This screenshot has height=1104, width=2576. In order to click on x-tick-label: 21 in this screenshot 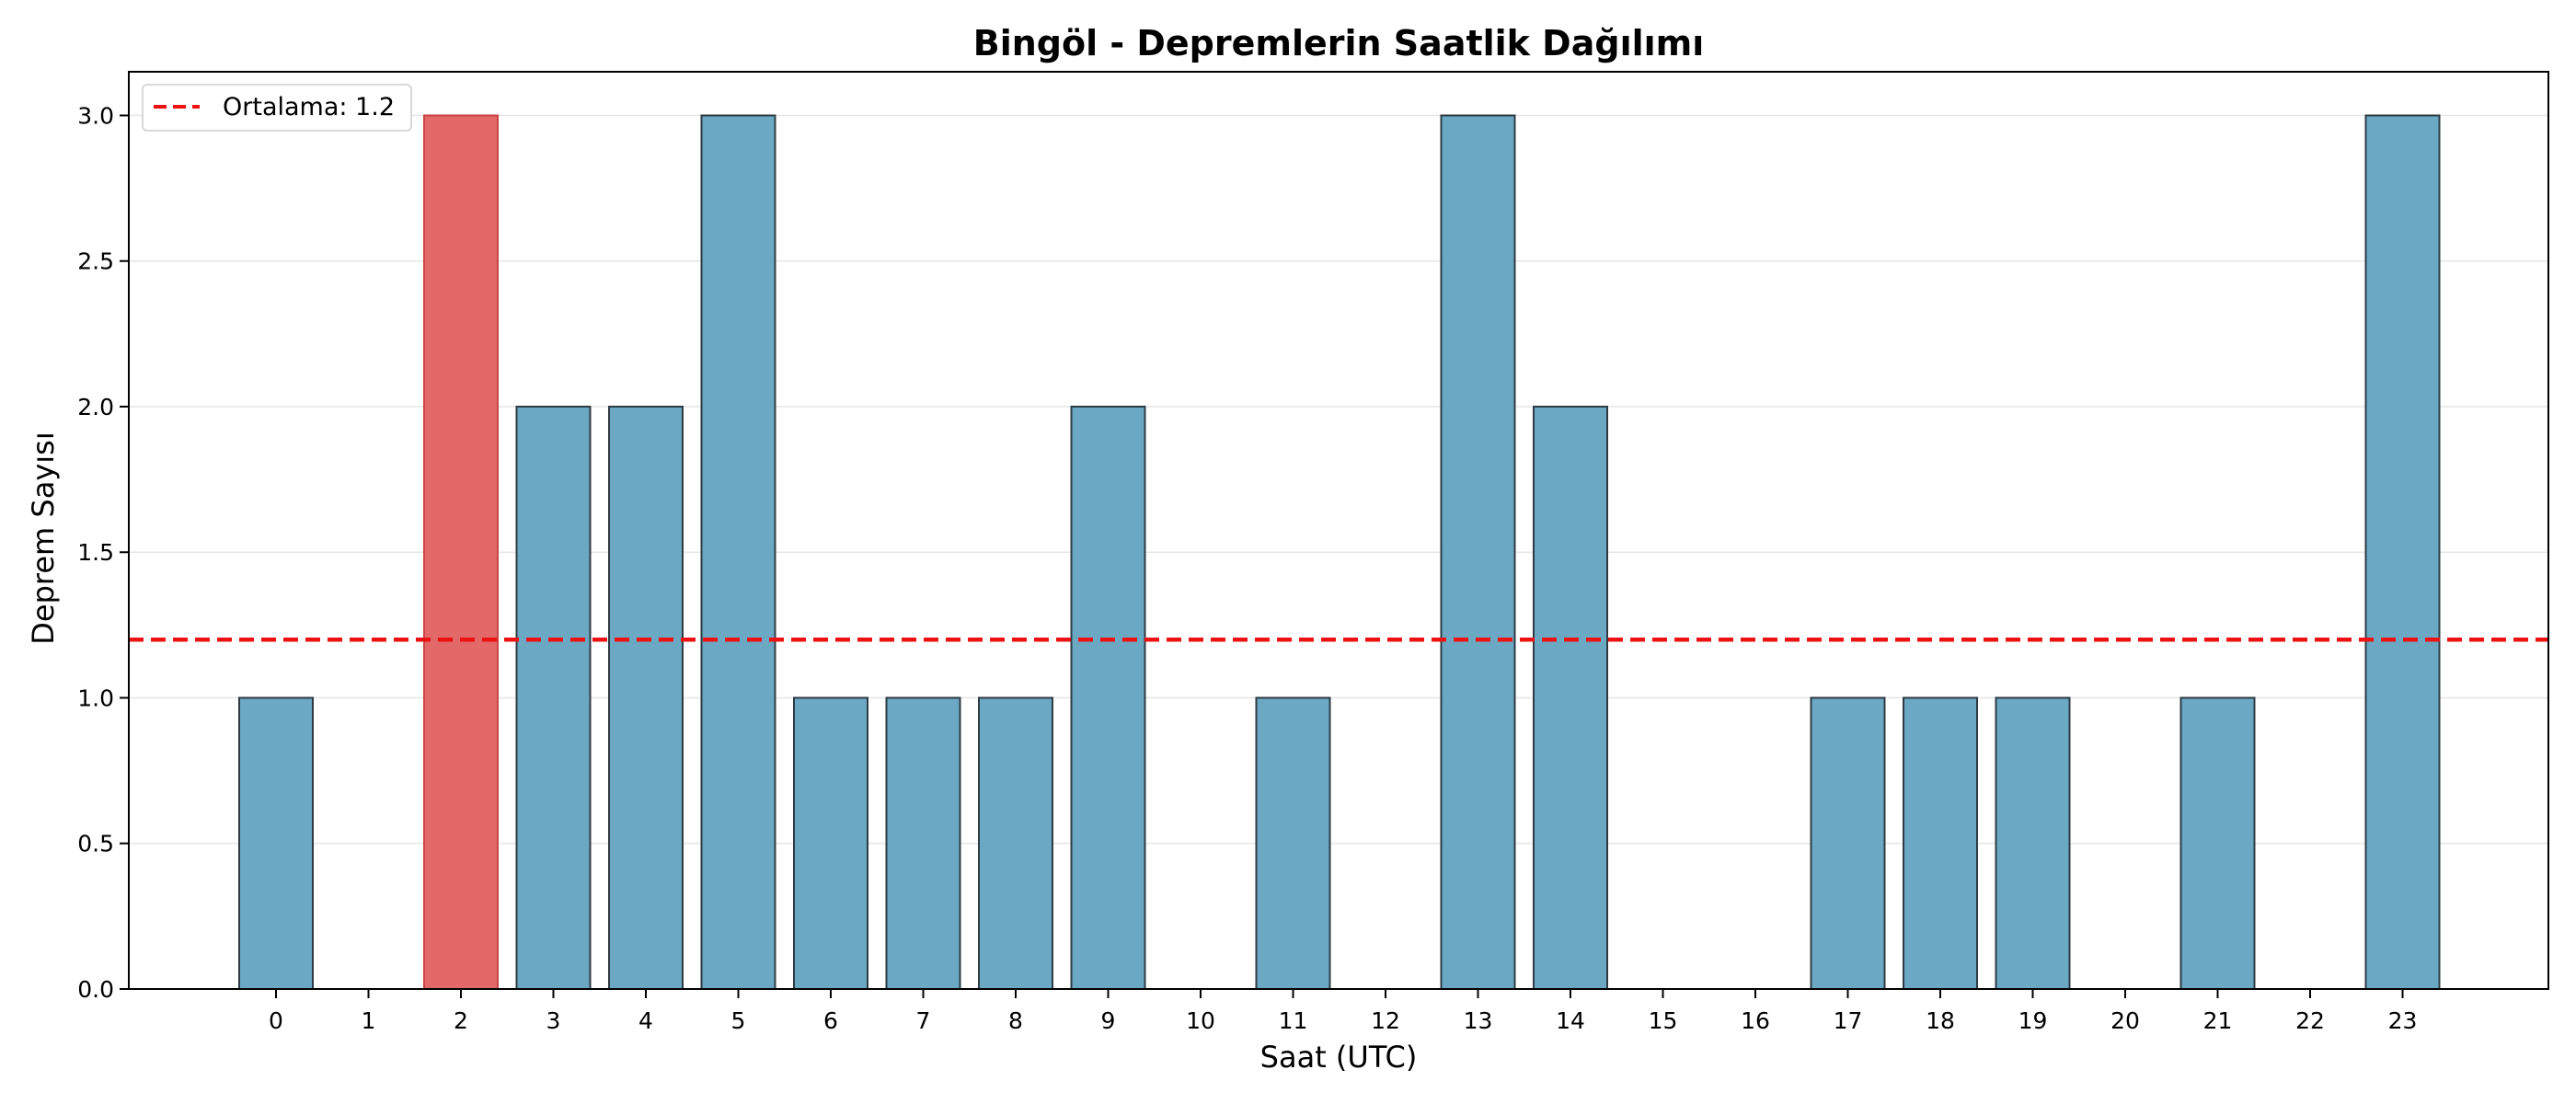, I will do `click(2218, 1020)`.